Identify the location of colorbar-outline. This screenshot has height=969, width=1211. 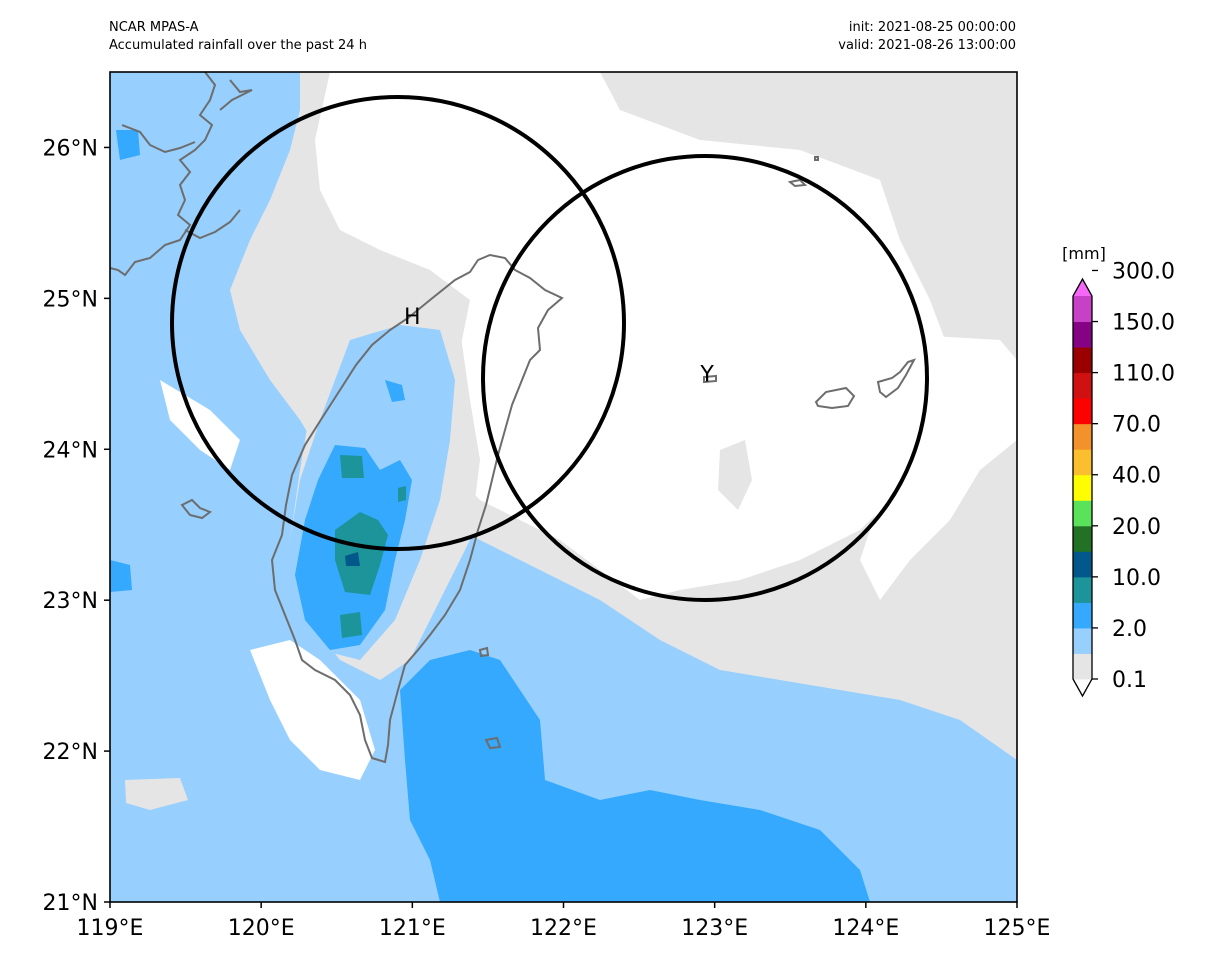
(1082, 487).